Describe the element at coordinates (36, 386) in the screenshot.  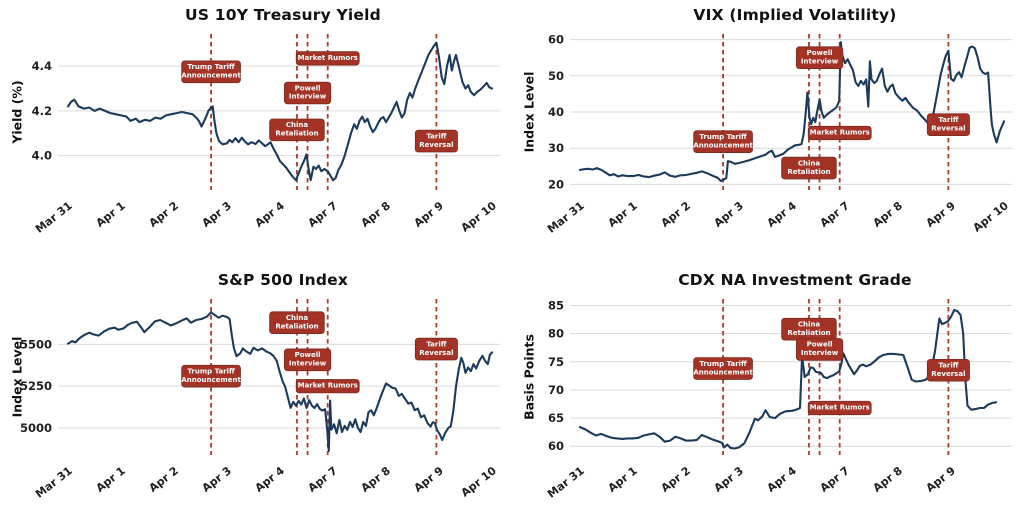
I see `y-tick-label: 5250` at that location.